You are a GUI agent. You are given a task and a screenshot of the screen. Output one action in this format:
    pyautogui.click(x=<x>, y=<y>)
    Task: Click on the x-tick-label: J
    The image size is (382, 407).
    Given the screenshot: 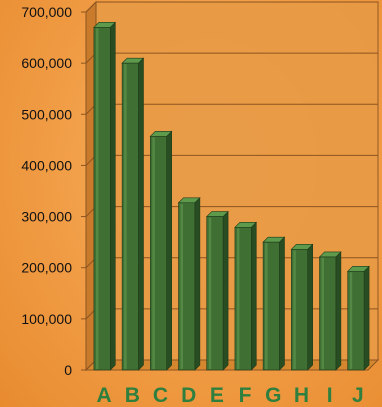 What is the action you would take?
    pyautogui.click(x=358, y=395)
    